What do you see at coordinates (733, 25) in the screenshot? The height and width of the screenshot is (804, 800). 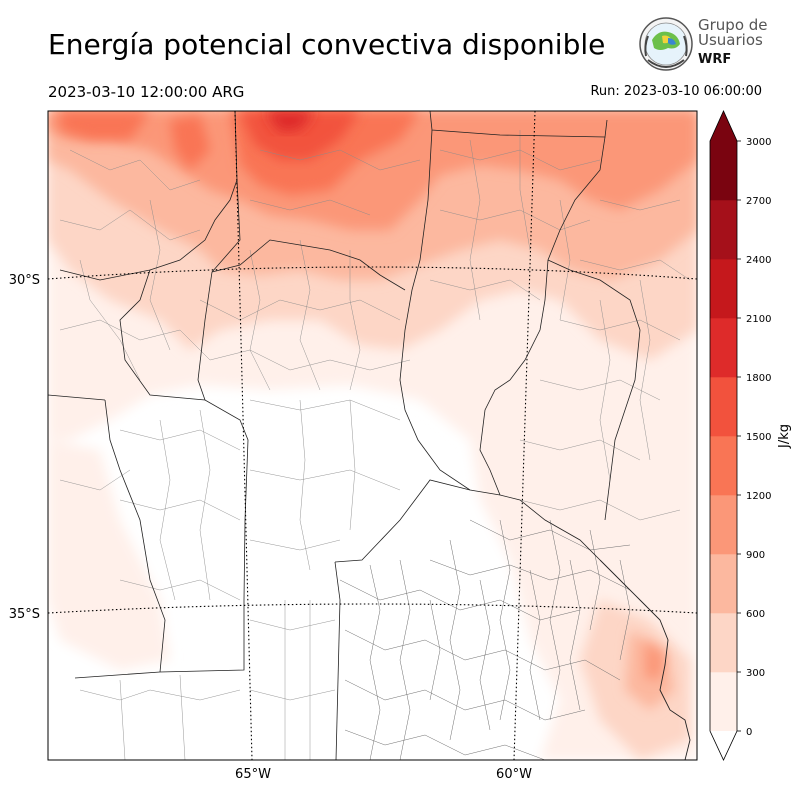 I see `logo-line-1: Grupo de` at bounding box center [733, 25].